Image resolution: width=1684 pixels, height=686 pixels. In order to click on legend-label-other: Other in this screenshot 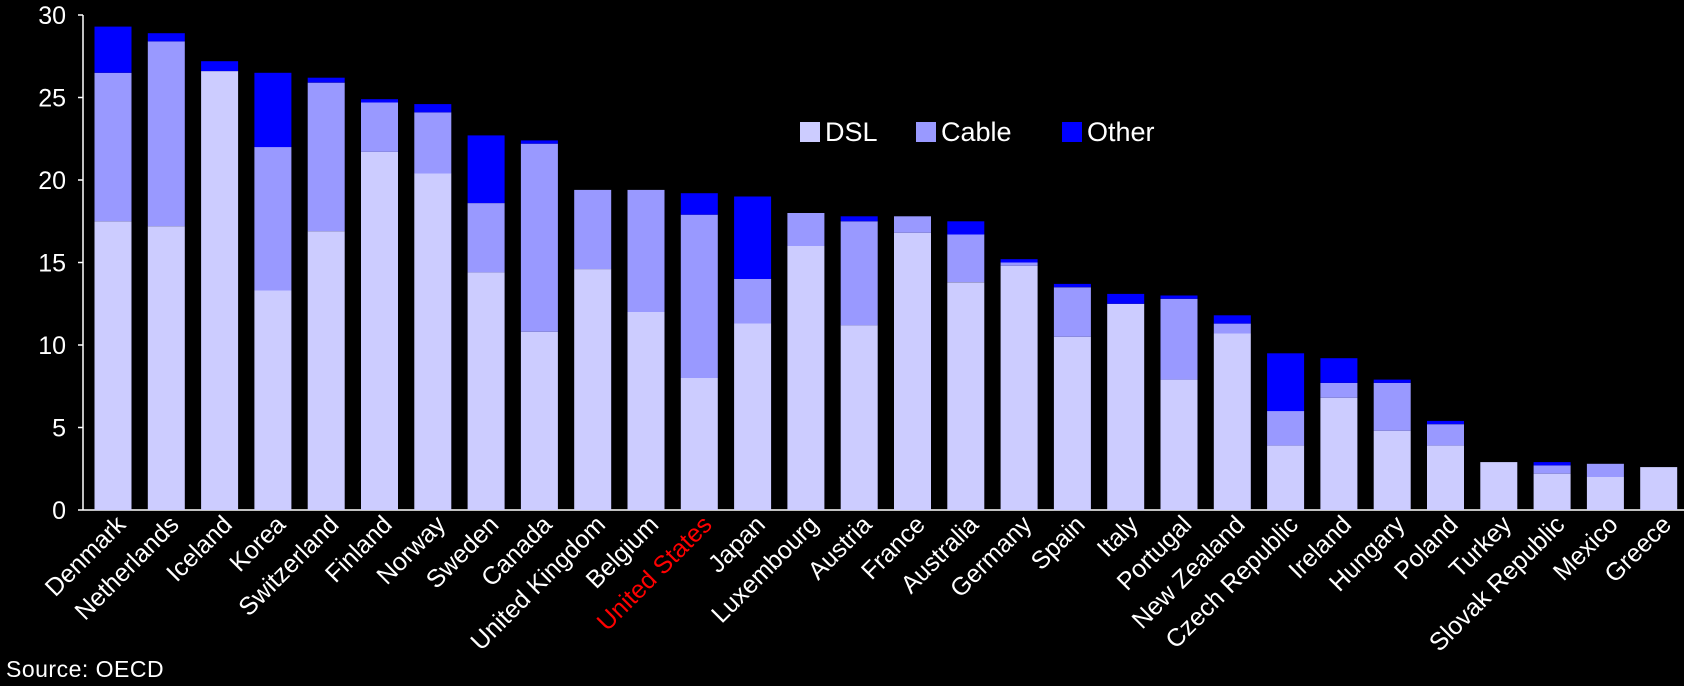, I will do `click(1121, 132)`.